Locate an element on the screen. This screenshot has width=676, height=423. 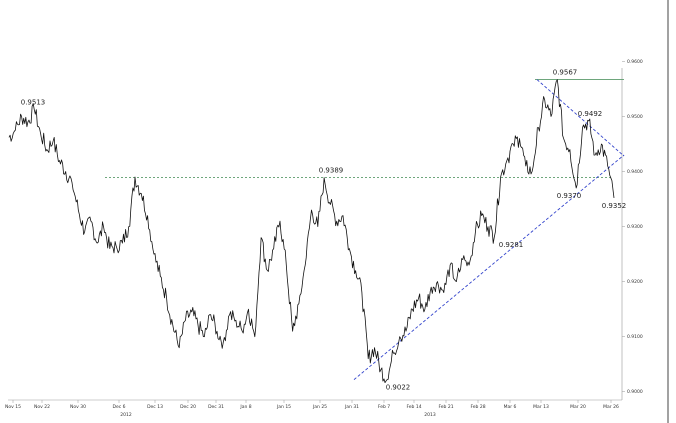
x-tick-label: Dec 13 is located at coordinates (155, 407).